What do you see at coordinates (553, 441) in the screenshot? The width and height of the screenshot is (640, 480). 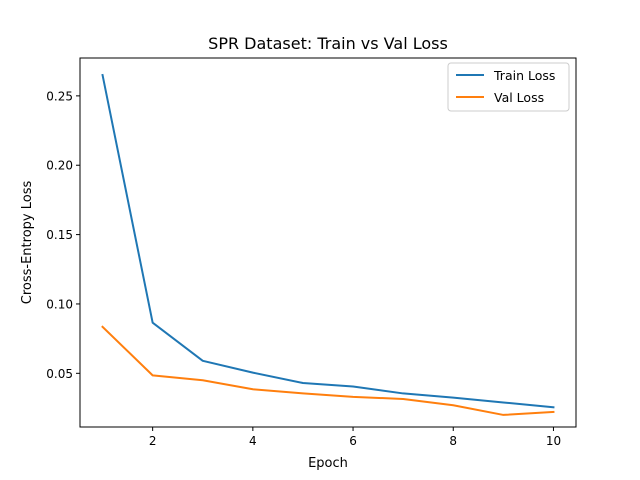 I see `x-tick-label: 10` at bounding box center [553, 441].